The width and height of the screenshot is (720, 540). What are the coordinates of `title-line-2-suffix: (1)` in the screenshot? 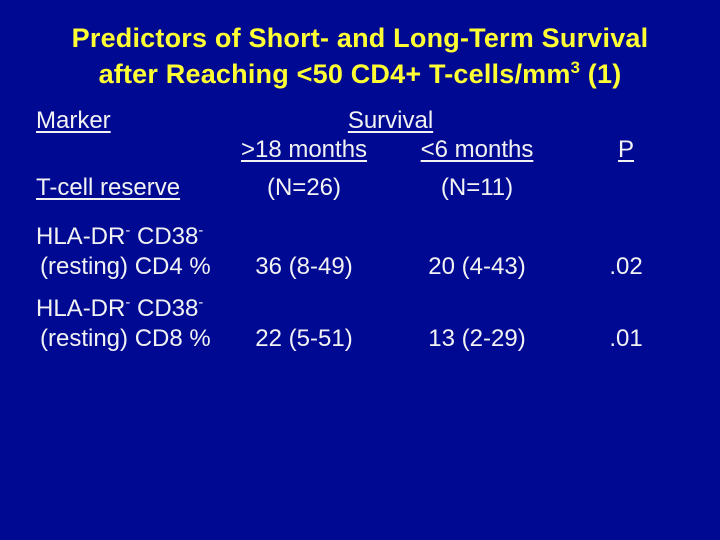 It's located at (601, 74).